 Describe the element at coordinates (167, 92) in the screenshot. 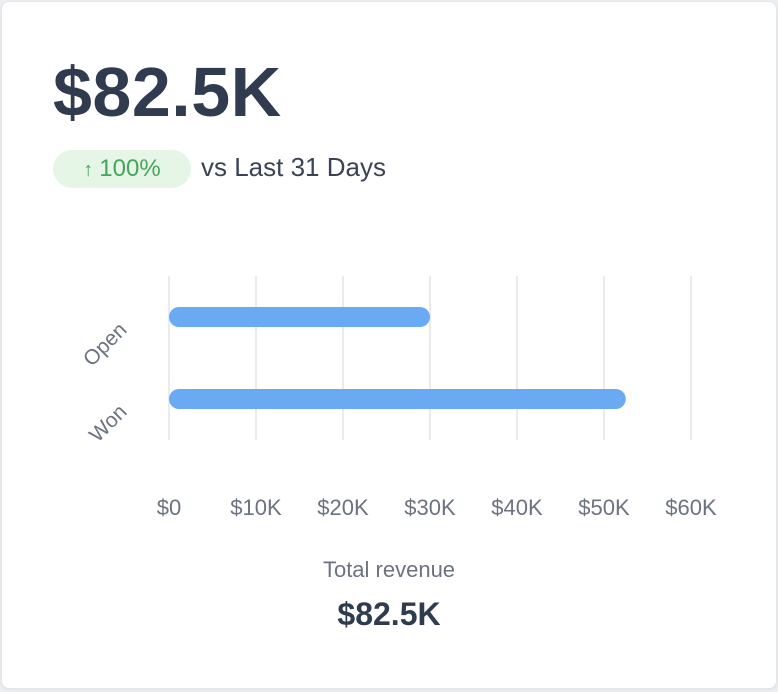

I see `headline-value: $82.5K` at that location.